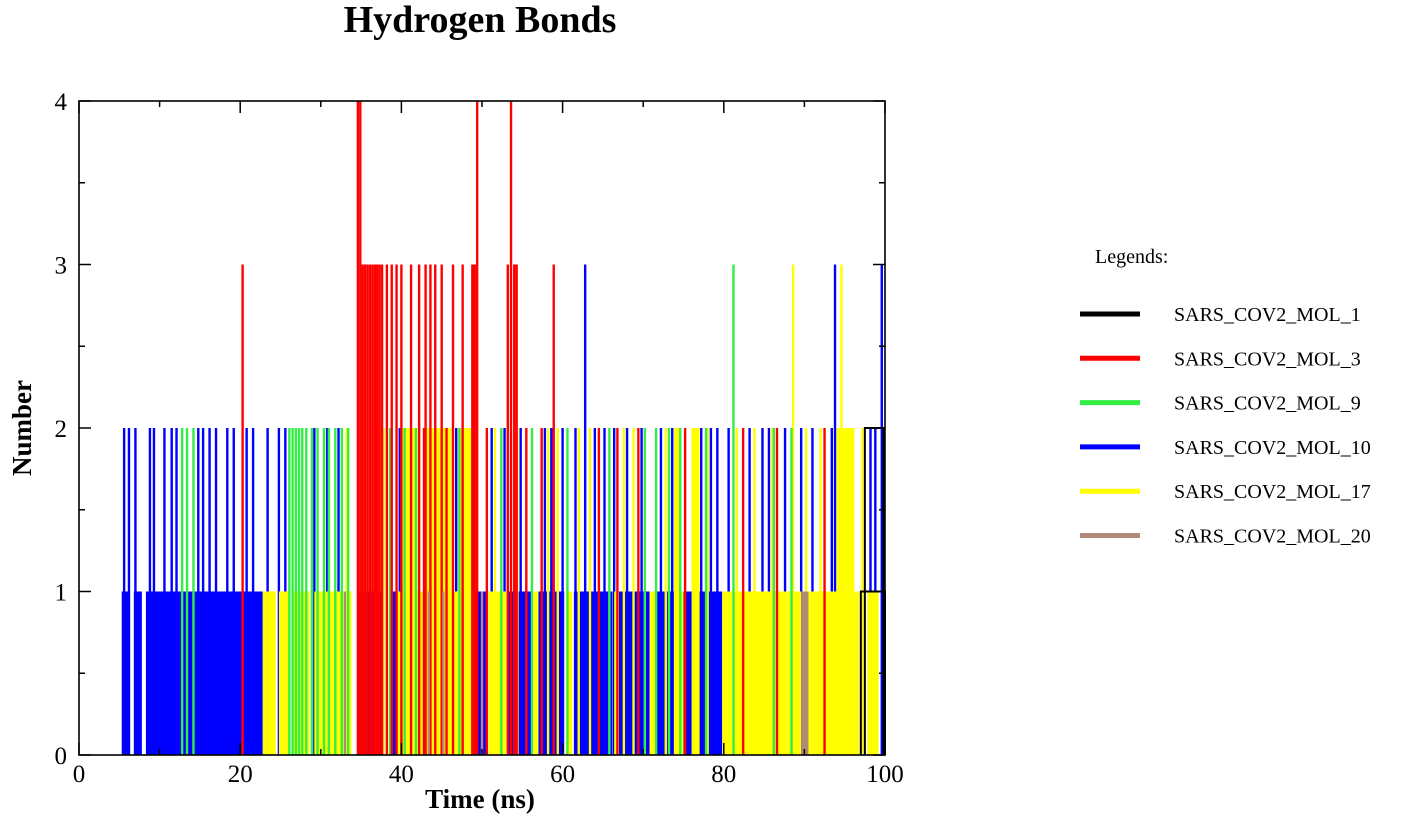 Image resolution: width=1418 pixels, height=821 pixels. Describe the element at coordinates (1131, 257) in the screenshot. I see `legend-title: Legends:` at that location.